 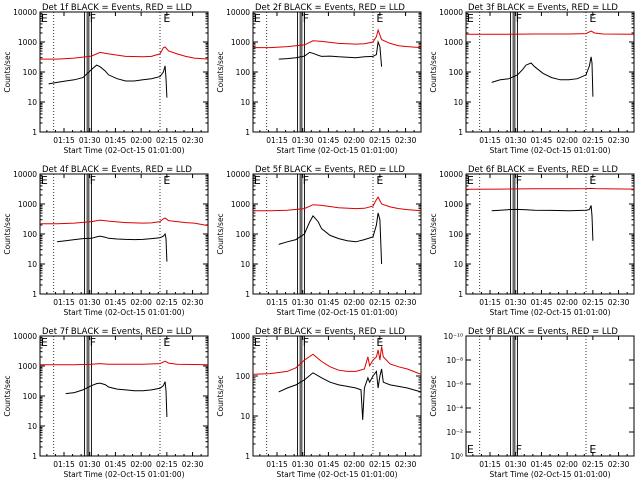 What do you see at coordinates (330, 8) in the screenshot?
I see `chart-title: Det 2f BLACK = Events, RED = LLD` at bounding box center [330, 8].